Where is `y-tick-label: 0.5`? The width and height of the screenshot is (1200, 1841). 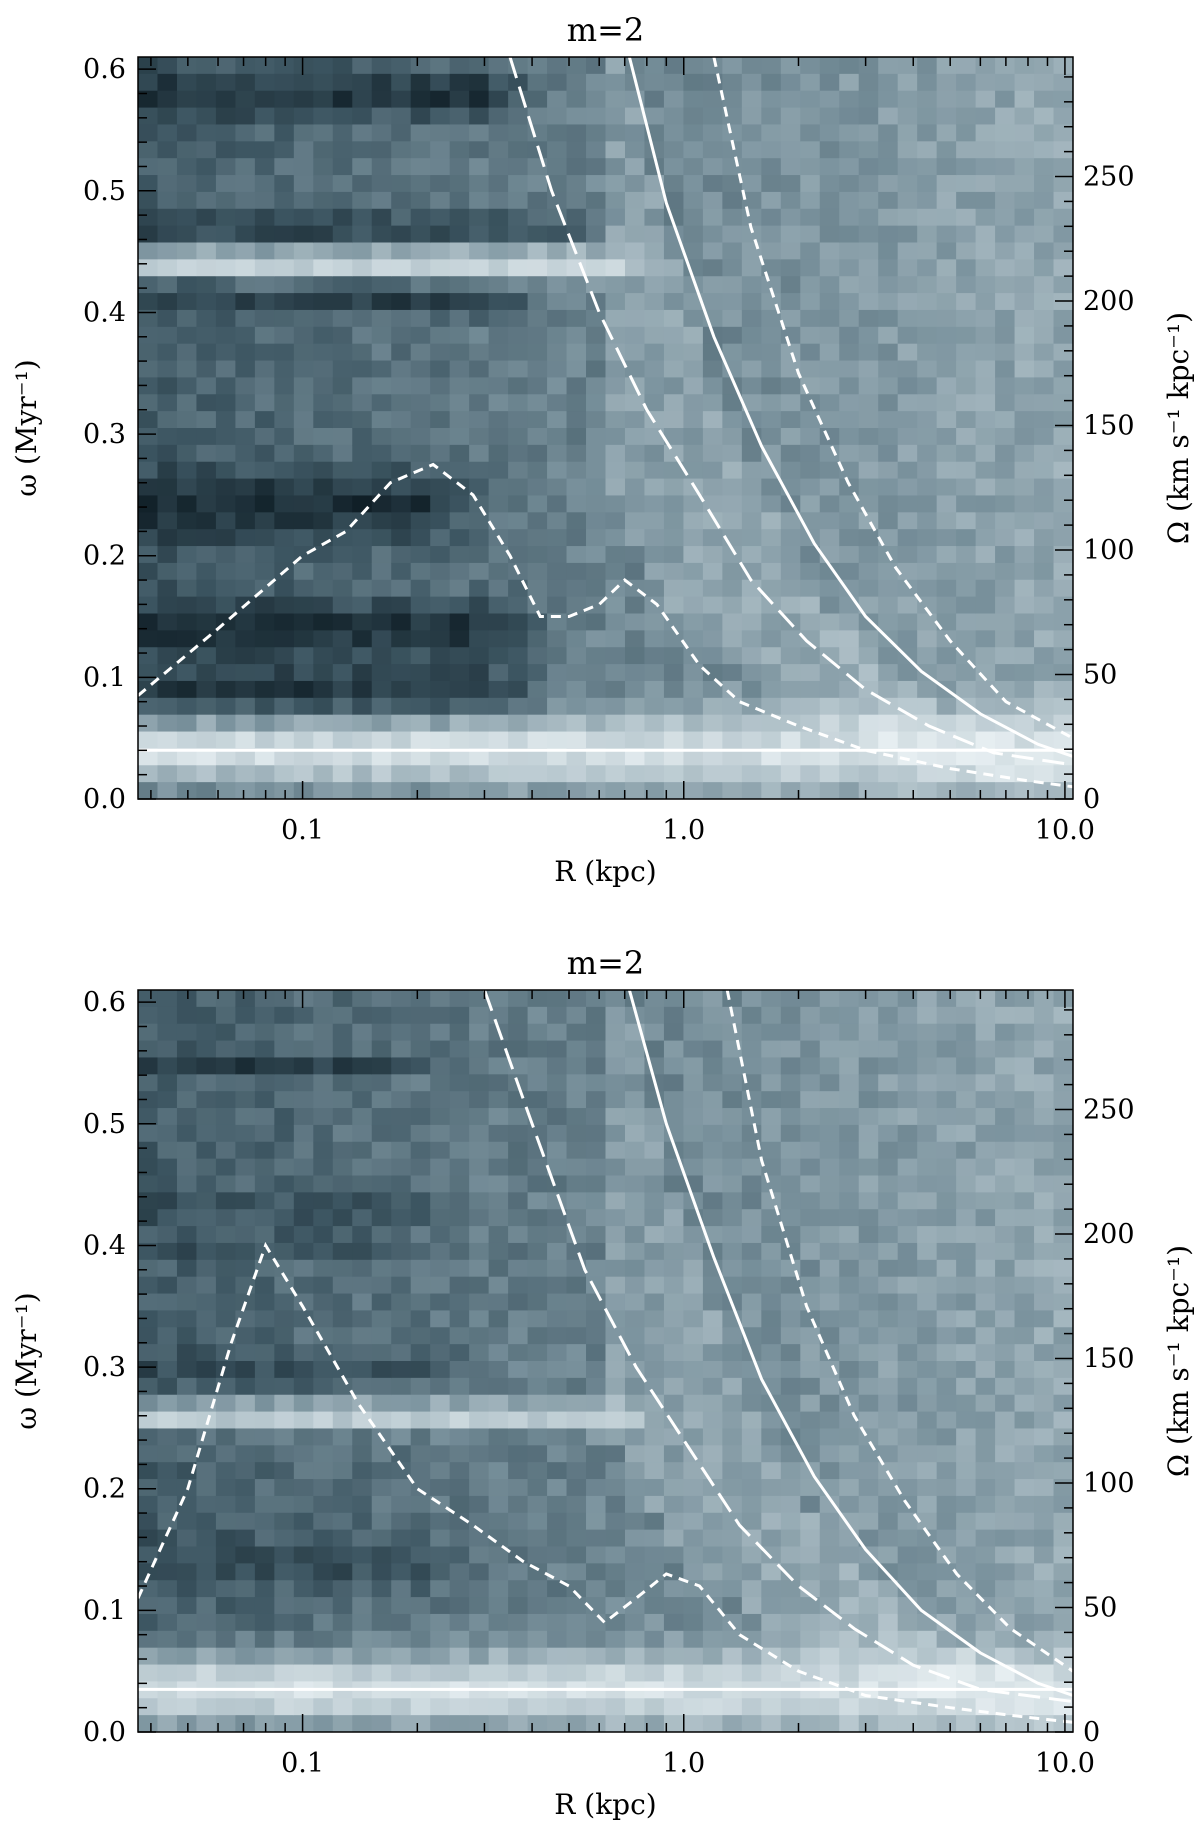 y-tick-label: 0.5 is located at coordinates (104, 191).